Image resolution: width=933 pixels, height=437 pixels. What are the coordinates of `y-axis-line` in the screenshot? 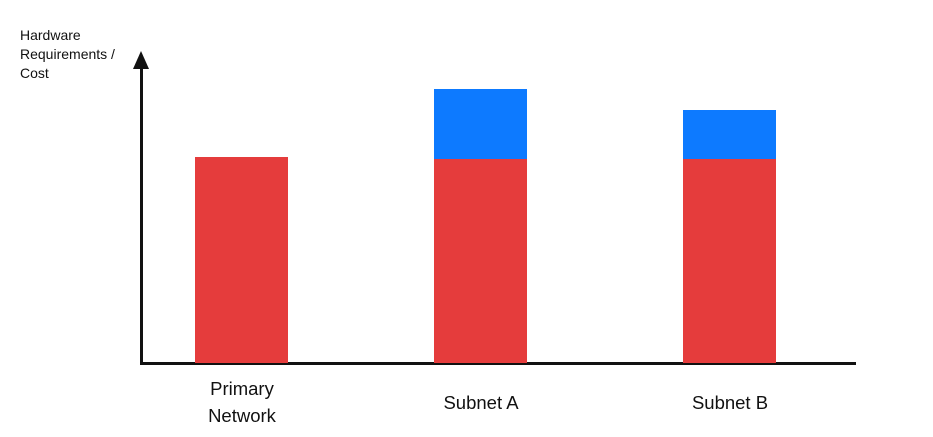 It's located at (141, 214).